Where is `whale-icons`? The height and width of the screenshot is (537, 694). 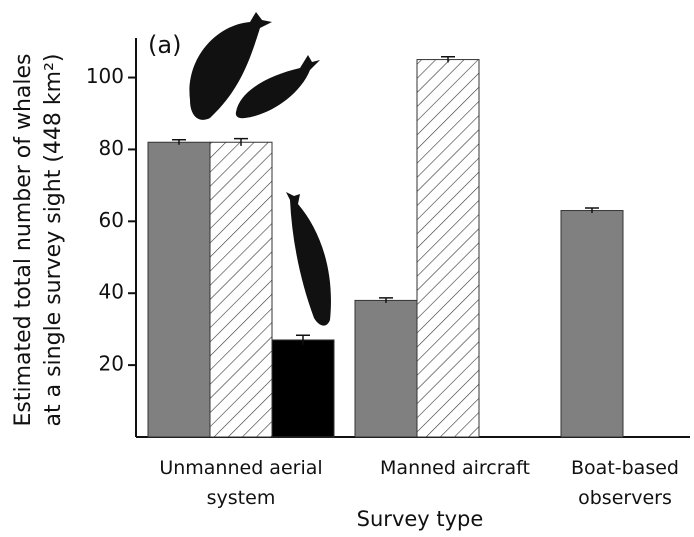
whale-icons is located at coordinates (260, 169).